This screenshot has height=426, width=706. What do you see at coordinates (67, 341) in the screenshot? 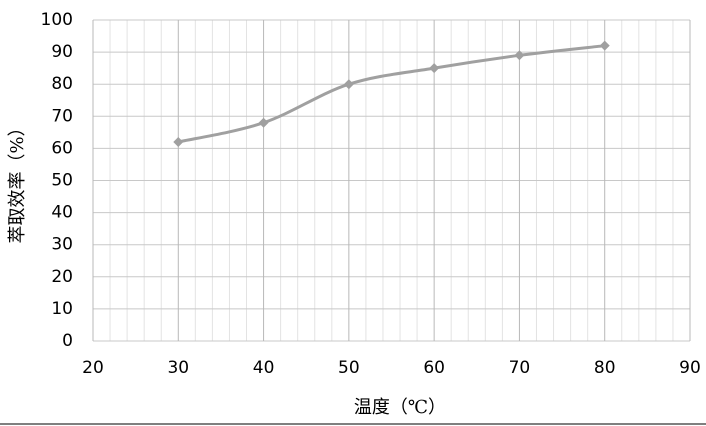
I see `y-tick-label: 0` at bounding box center [67, 341].